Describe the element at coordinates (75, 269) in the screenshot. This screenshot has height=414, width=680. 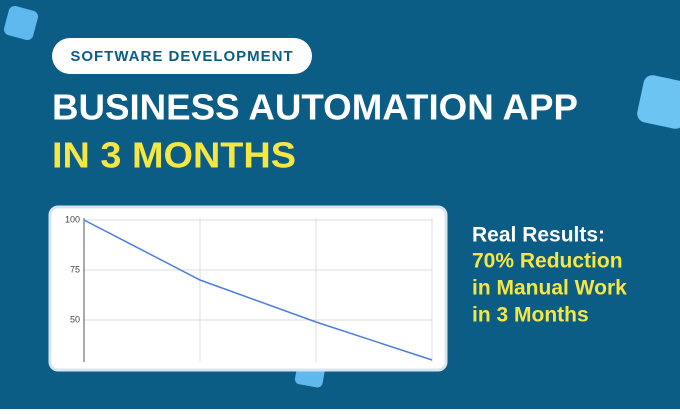
I see `y-tick-label: 75` at that location.